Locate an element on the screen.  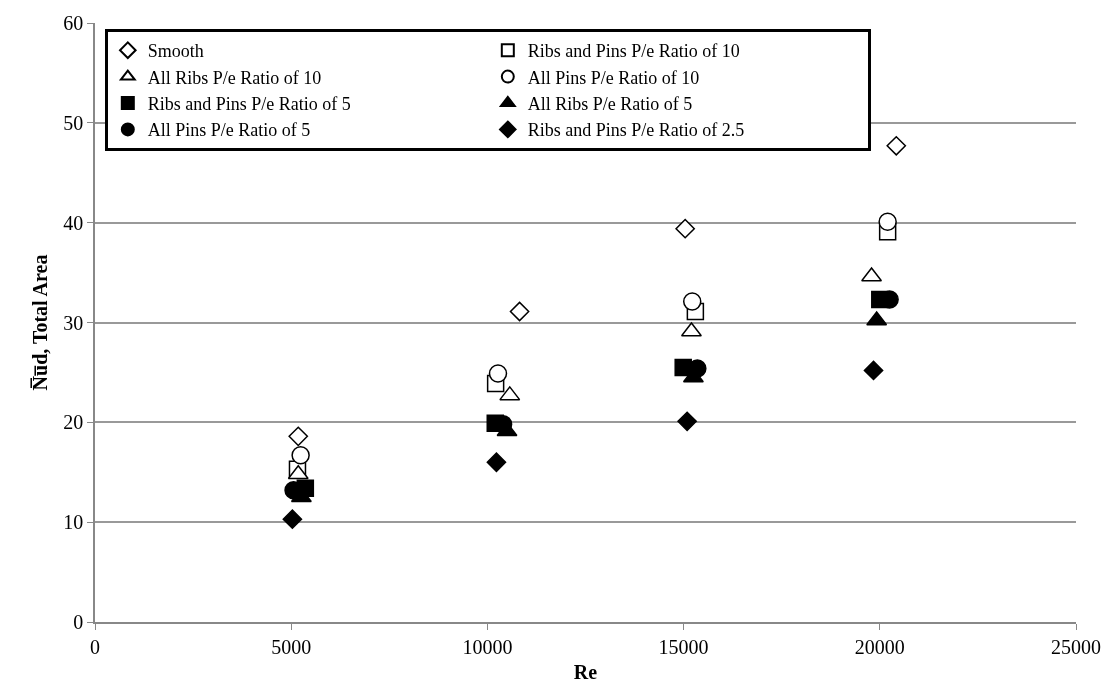
legend-label: All Ribs P/e Ratio of 5 is located at coordinates (610, 104).